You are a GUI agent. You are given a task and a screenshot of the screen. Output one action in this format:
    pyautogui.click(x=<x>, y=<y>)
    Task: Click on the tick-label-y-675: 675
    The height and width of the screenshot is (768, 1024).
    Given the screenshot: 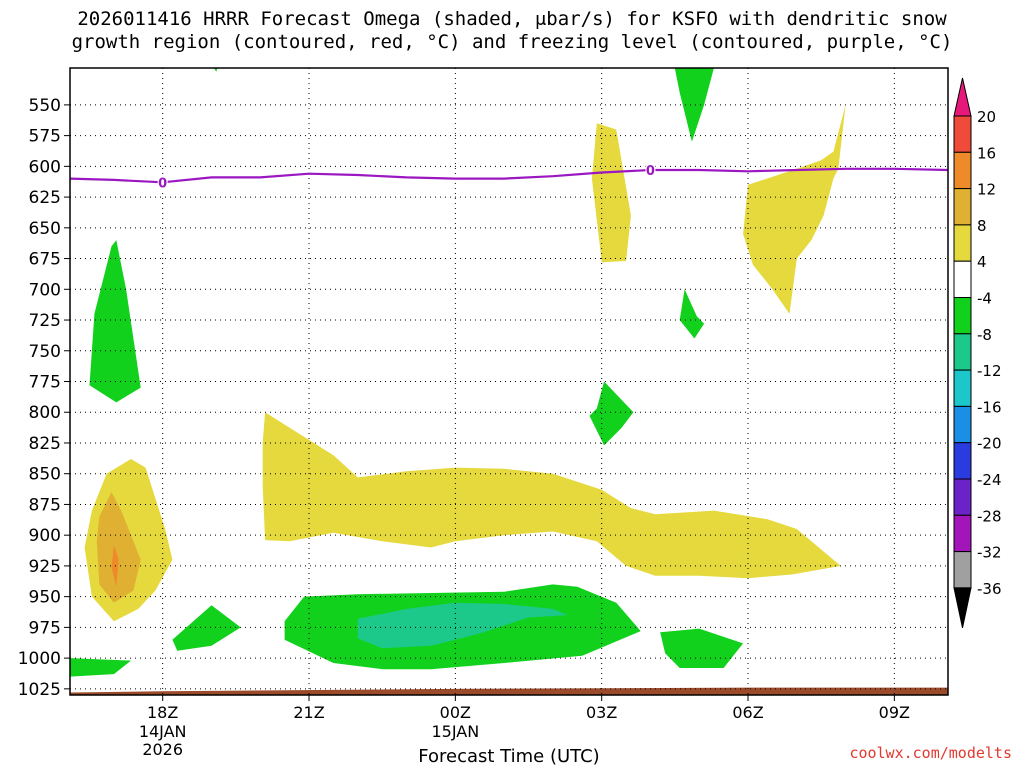 What is the action you would take?
    pyautogui.click(x=45, y=260)
    